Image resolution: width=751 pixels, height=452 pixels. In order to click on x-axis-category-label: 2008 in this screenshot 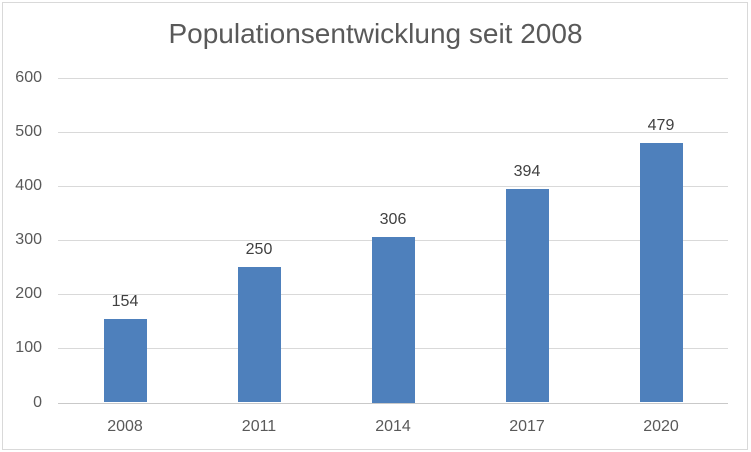, I will do `click(125, 426)`.